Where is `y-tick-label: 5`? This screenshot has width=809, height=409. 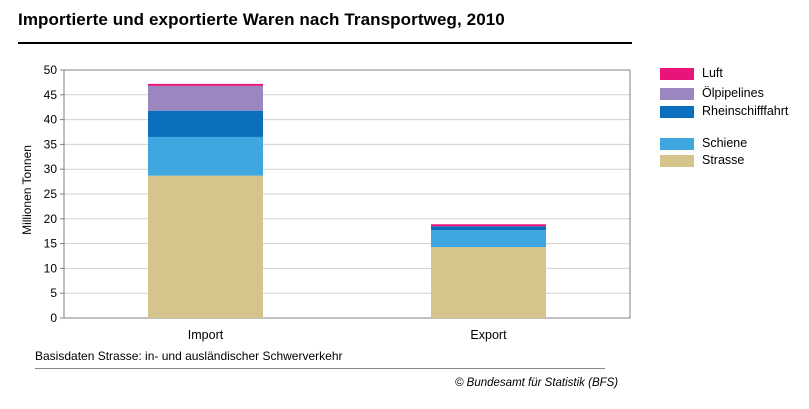
y-tick-label: 5 is located at coordinates (53, 293).